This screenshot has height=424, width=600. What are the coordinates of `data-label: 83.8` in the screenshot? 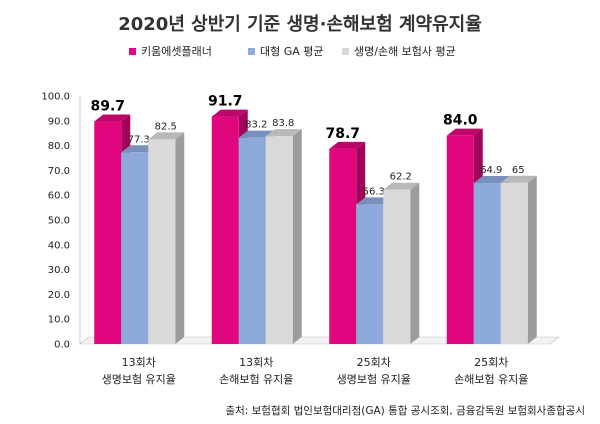 It's located at (283, 123).